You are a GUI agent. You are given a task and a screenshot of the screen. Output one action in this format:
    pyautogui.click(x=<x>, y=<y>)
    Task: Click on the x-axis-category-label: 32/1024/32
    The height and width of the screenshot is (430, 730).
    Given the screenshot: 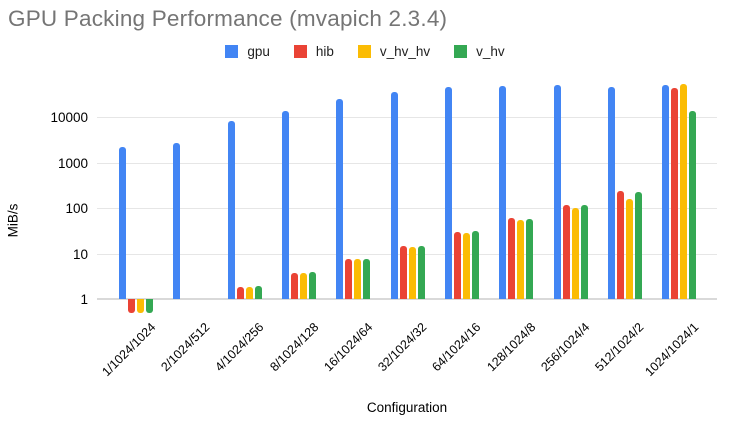 What is the action you would take?
    pyautogui.click(x=402, y=347)
    